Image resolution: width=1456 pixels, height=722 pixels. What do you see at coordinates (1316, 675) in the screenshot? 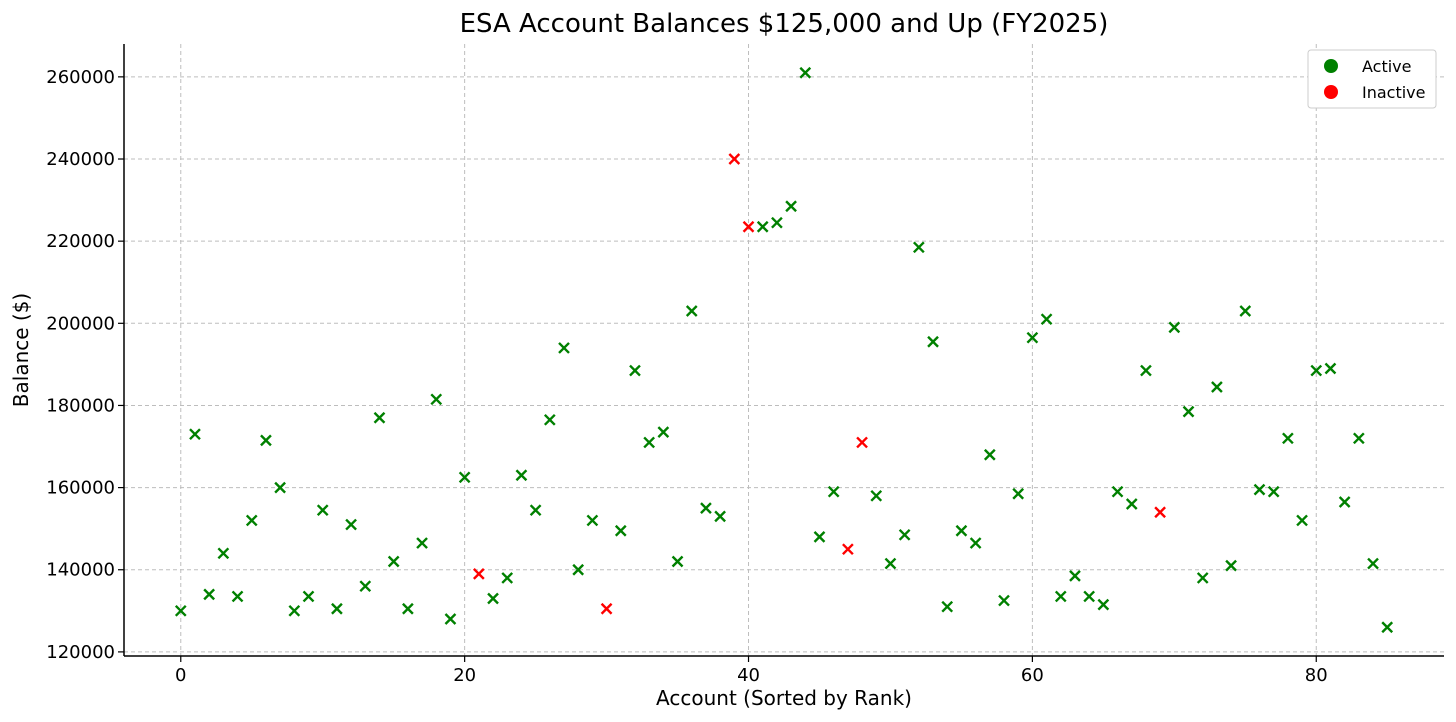
I see `x-tick-label: 80` at bounding box center [1316, 675].